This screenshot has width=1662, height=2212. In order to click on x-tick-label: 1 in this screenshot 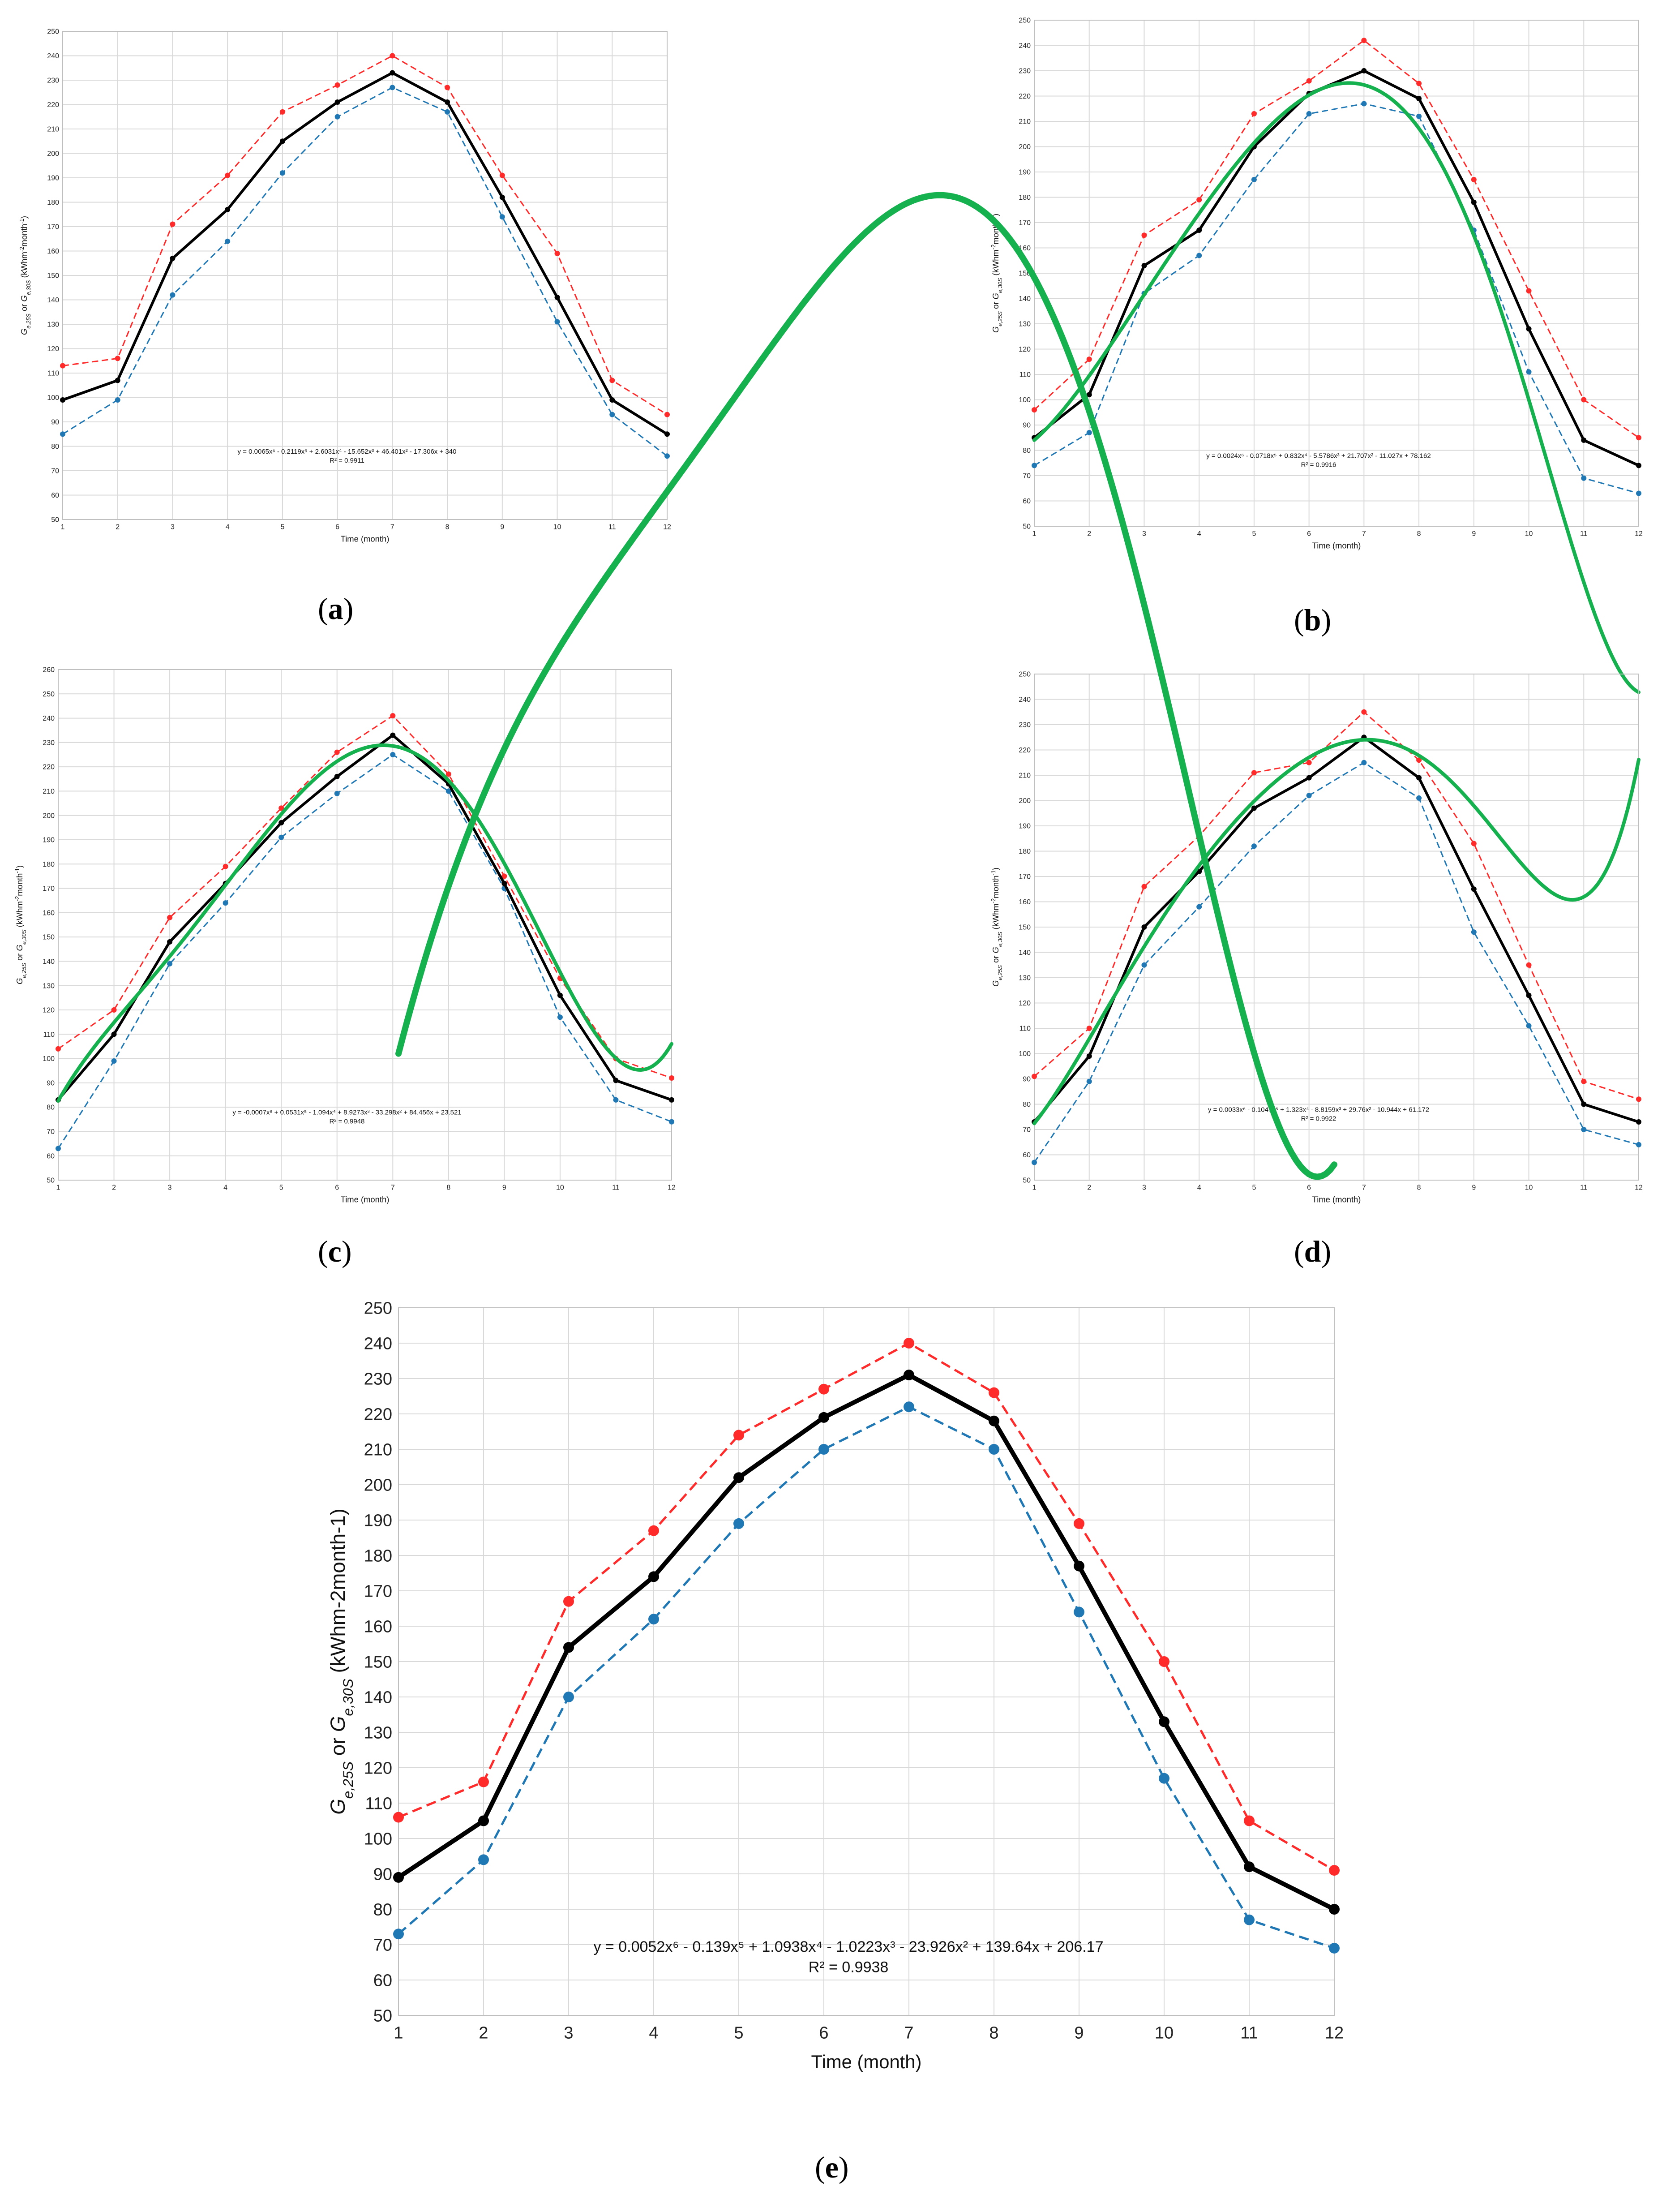, I will do `click(398, 2032)`.